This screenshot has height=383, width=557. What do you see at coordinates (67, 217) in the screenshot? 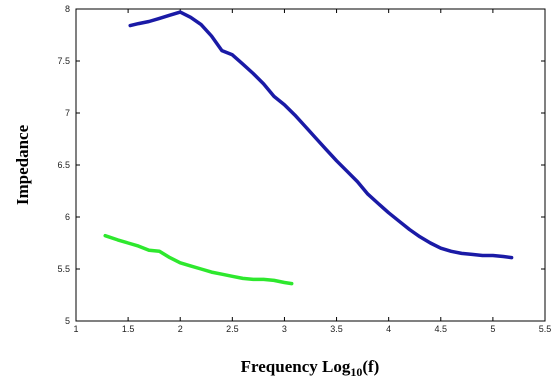
I see `y-tick-label: 6` at bounding box center [67, 217].